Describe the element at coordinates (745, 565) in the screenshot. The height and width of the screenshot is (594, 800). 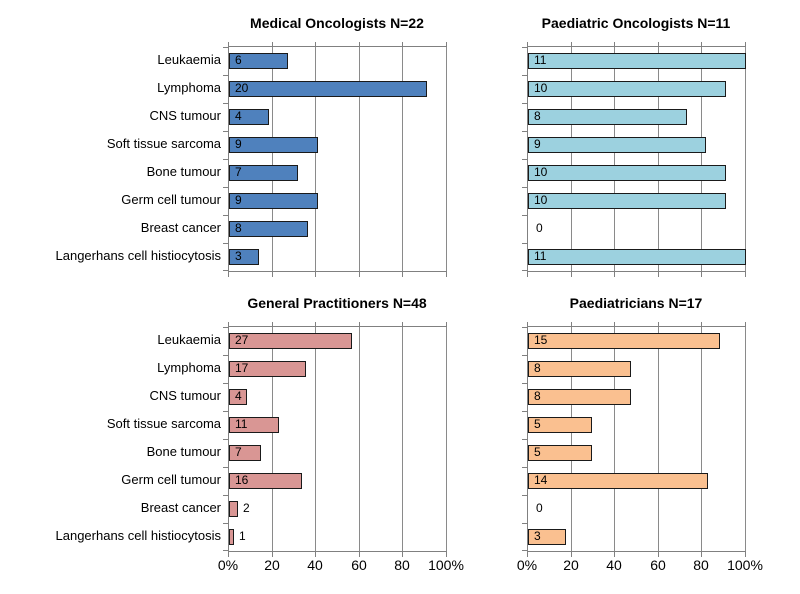
I see `x-axis-tick-label: 100%` at that location.